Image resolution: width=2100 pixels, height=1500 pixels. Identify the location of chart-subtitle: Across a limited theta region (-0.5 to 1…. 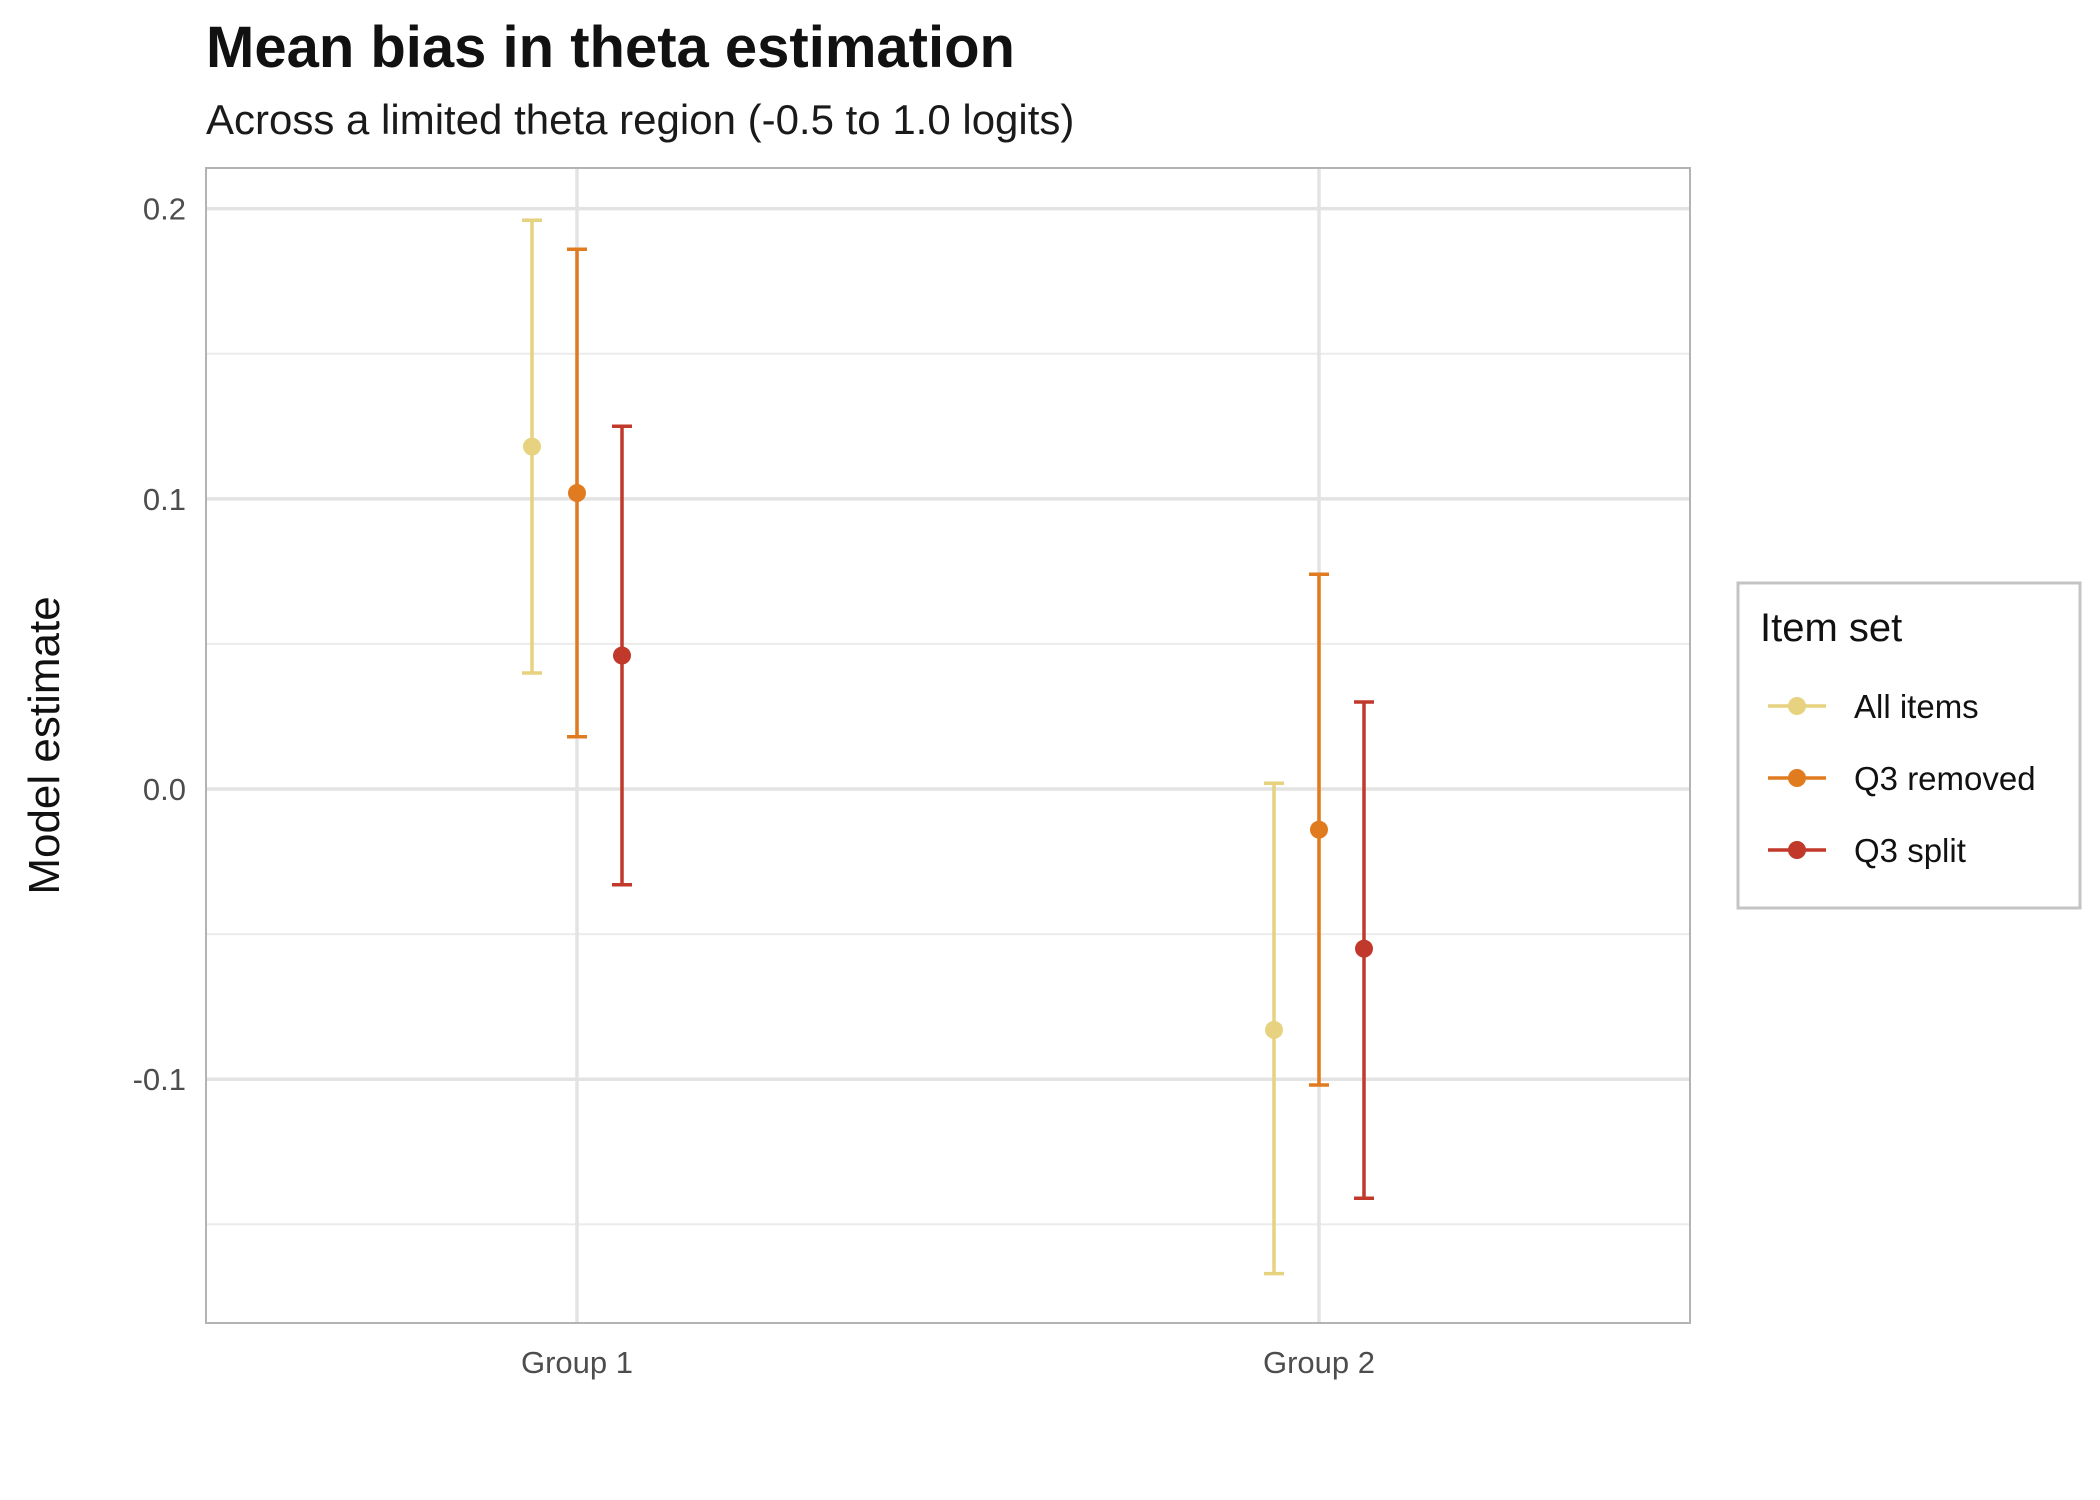
(640, 119).